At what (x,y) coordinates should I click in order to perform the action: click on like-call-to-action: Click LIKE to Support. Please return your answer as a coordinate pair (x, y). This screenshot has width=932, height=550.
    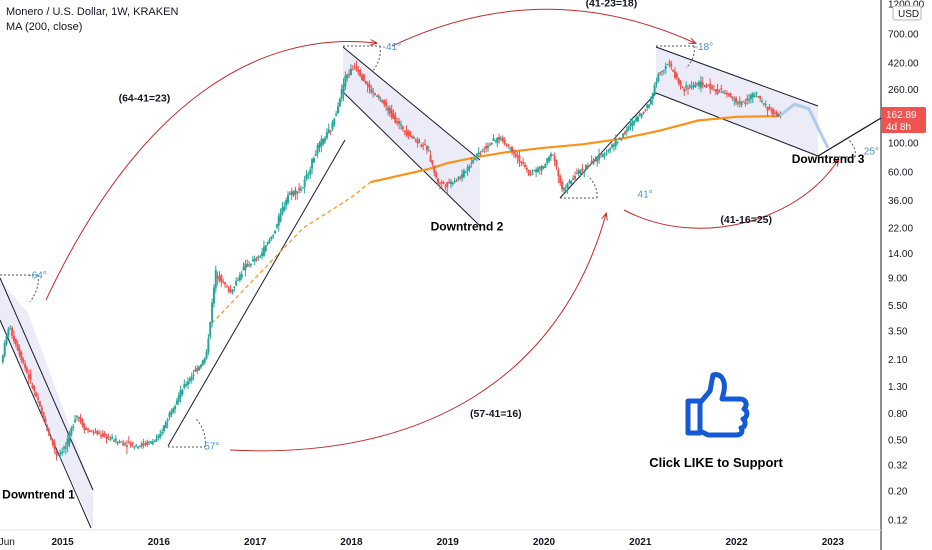
    Looking at the image, I should click on (716, 462).